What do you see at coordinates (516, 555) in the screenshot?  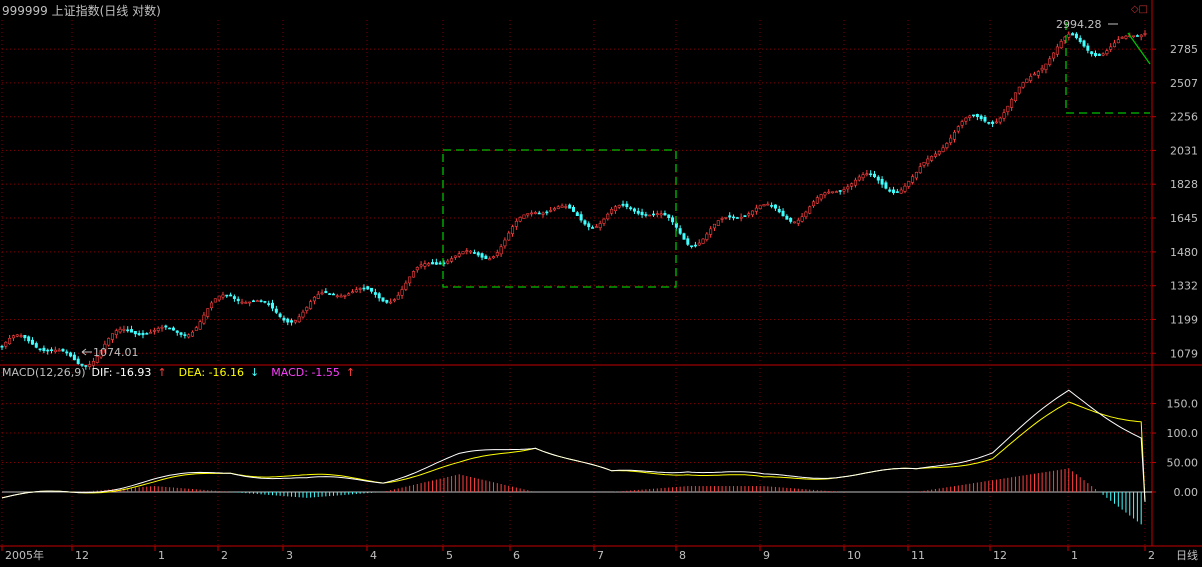 I see `time-tick-label: 6` at bounding box center [516, 555].